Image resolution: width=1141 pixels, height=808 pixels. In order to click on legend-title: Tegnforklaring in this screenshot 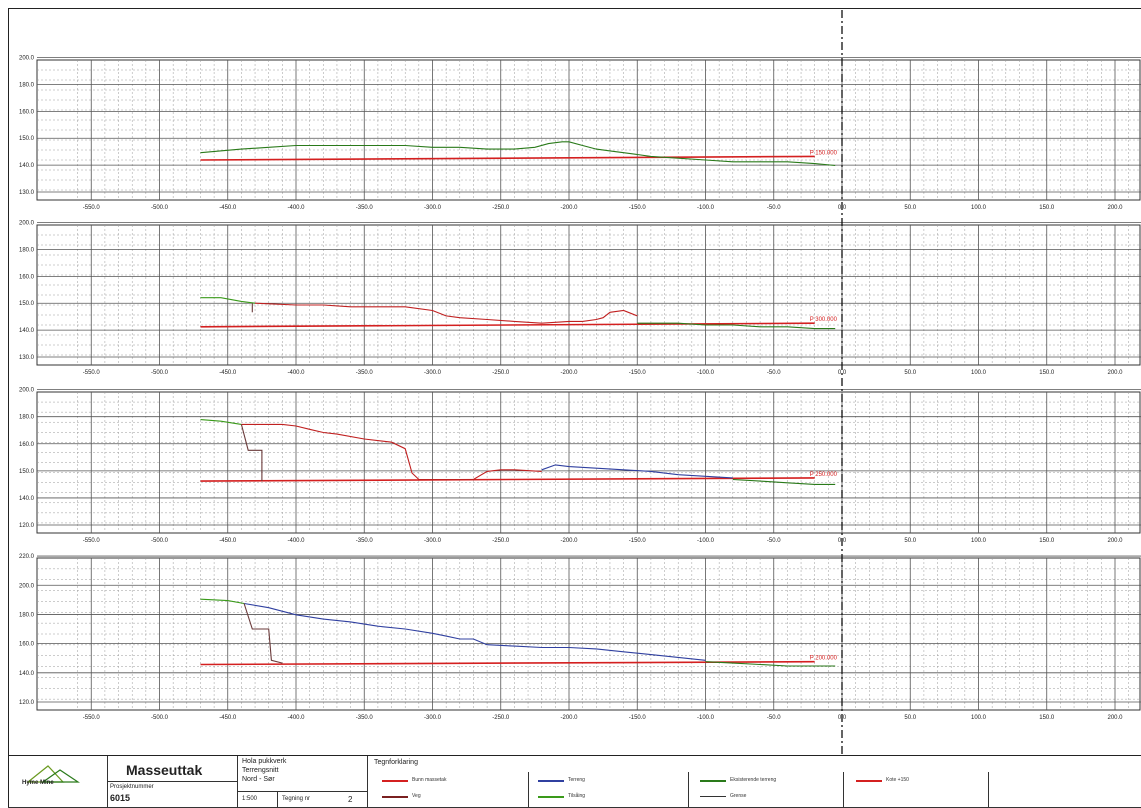, I will do `click(396, 762)`.